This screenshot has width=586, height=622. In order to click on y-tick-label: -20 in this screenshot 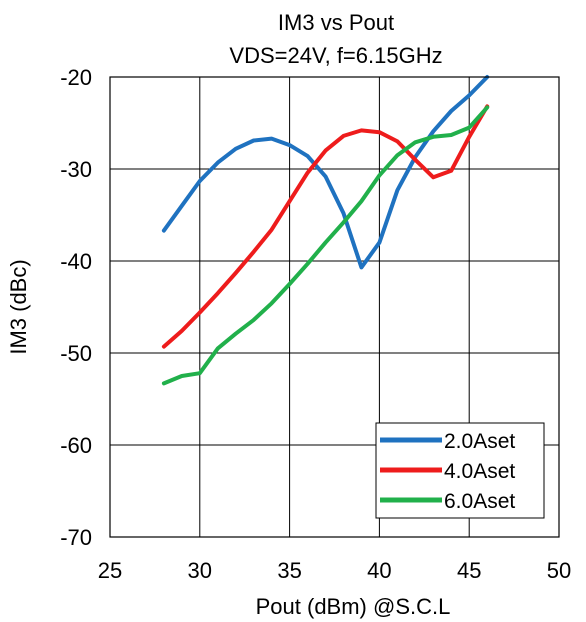, I will do `click(76, 77)`.